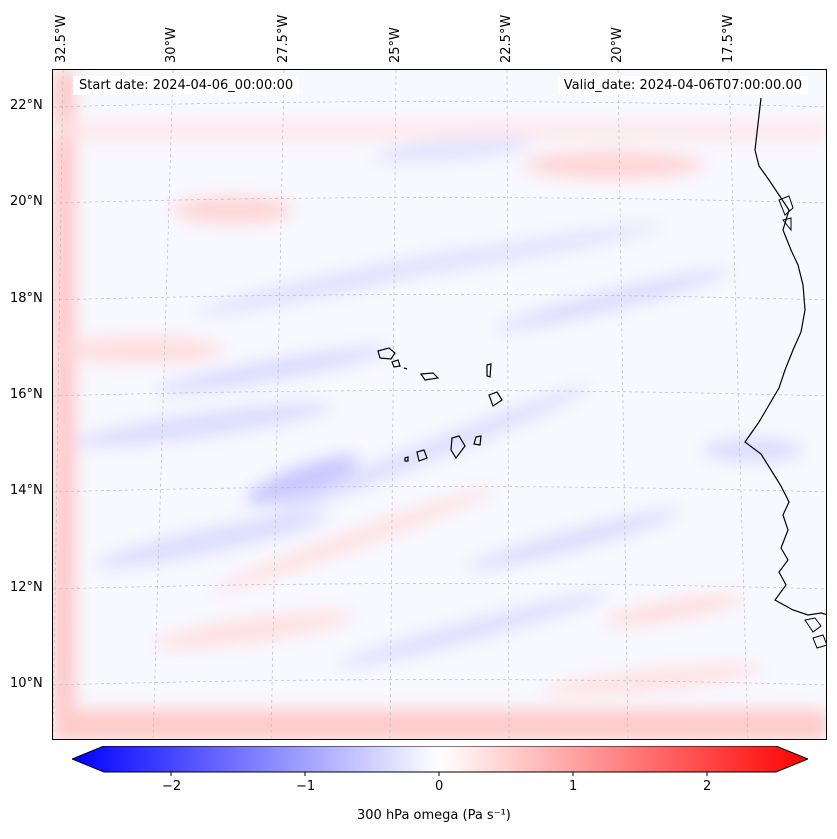 This screenshot has width=837, height=839. I want to click on lon-label-32-5w: 32.5°W, so click(61, 38).